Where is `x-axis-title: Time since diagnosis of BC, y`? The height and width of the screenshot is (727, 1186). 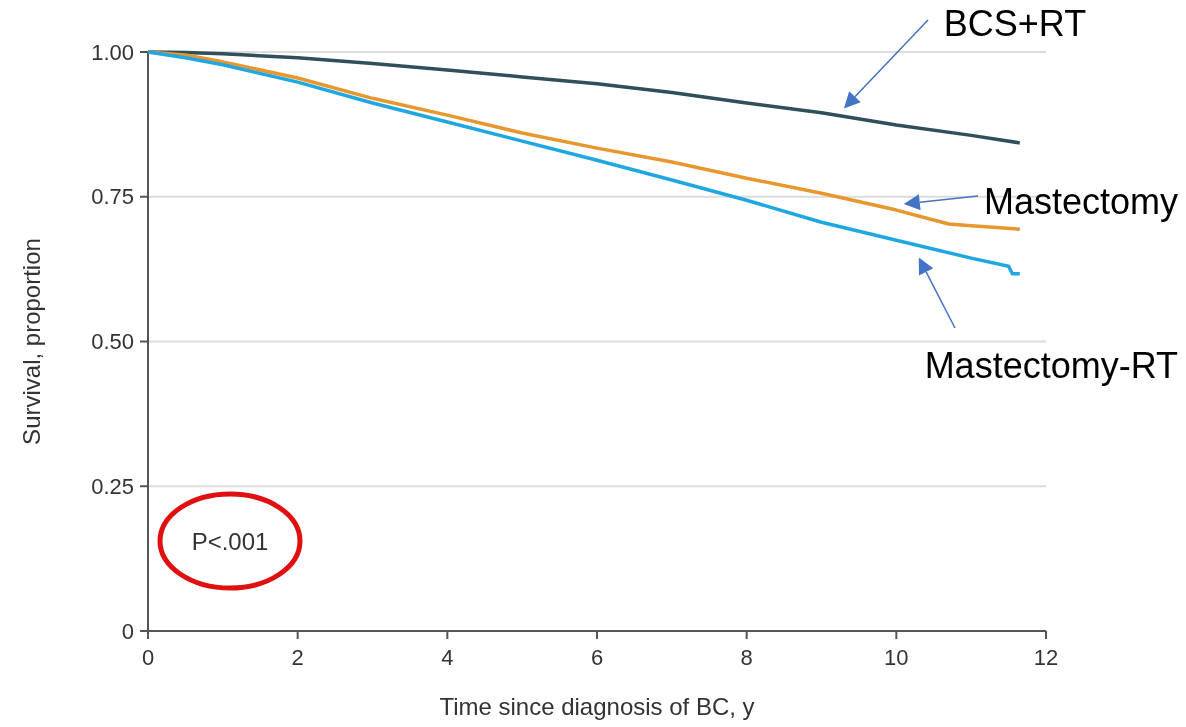
x-axis-title: Time since diagnosis of BC, y is located at coordinates (597, 706).